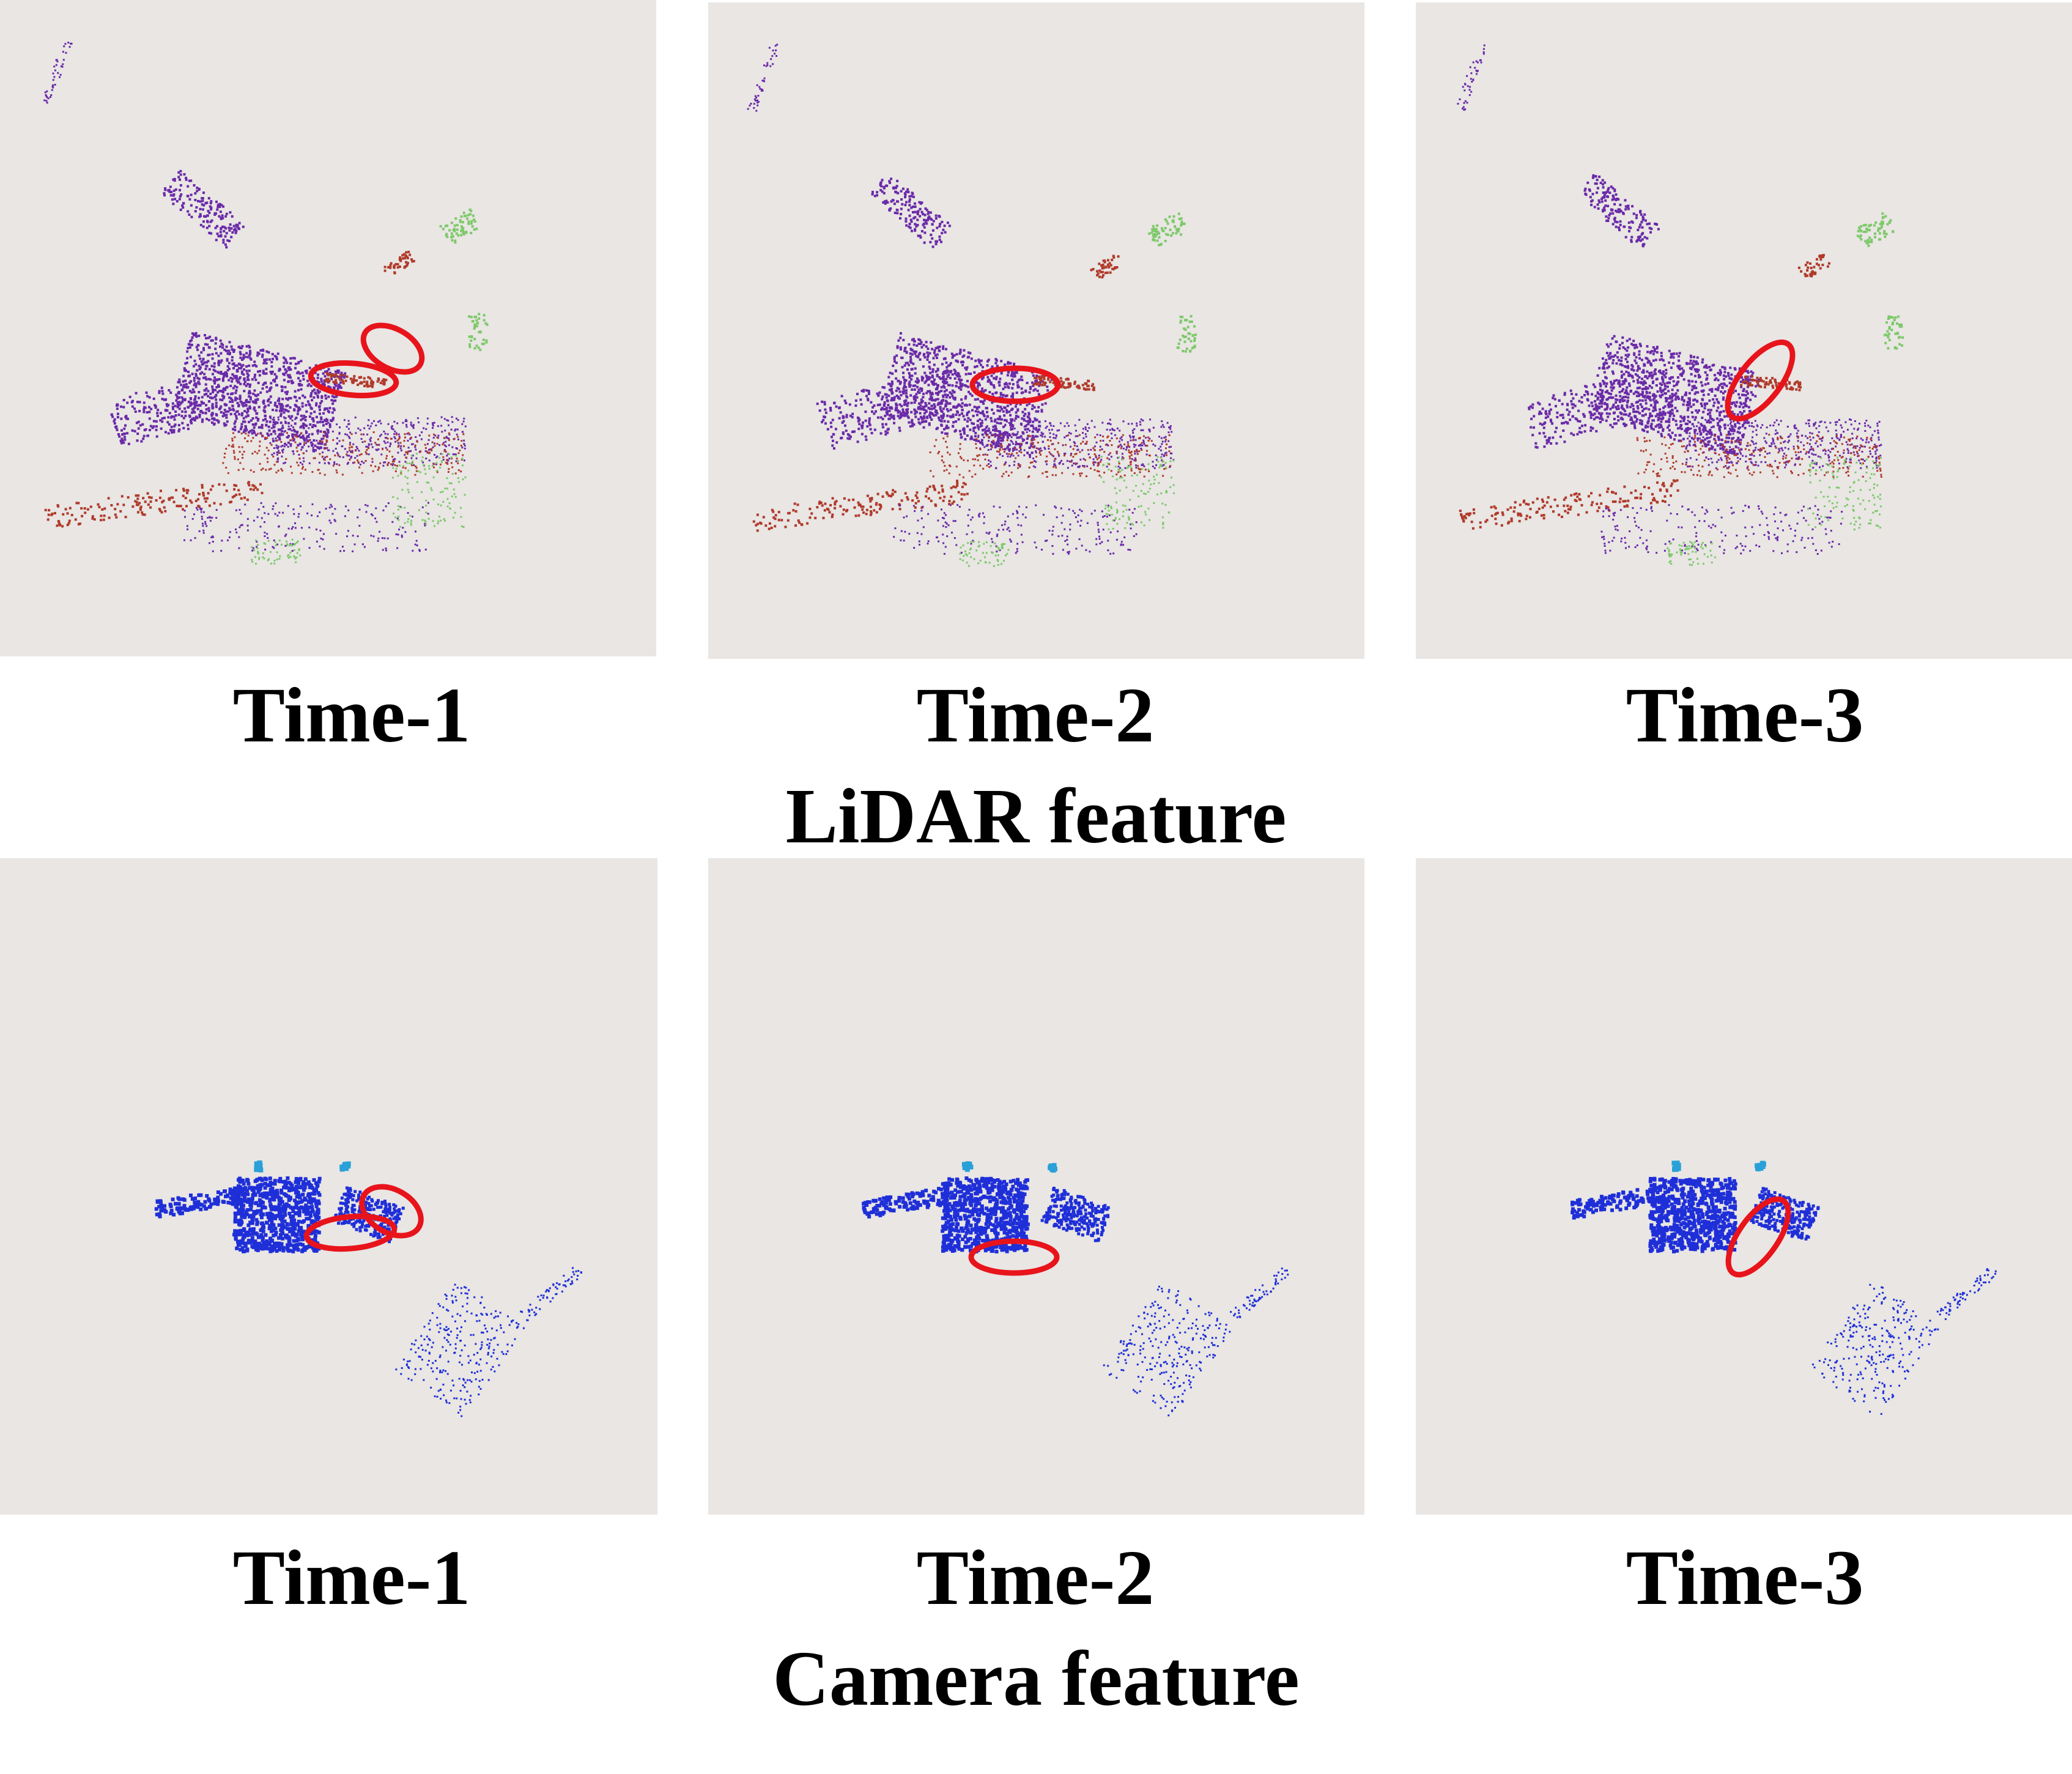 Image resolution: width=2072 pixels, height=1774 pixels. What do you see at coordinates (1036, 816) in the screenshot?
I see `lidar-row-title: LiDAR feature` at bounding box center [1036, 816].